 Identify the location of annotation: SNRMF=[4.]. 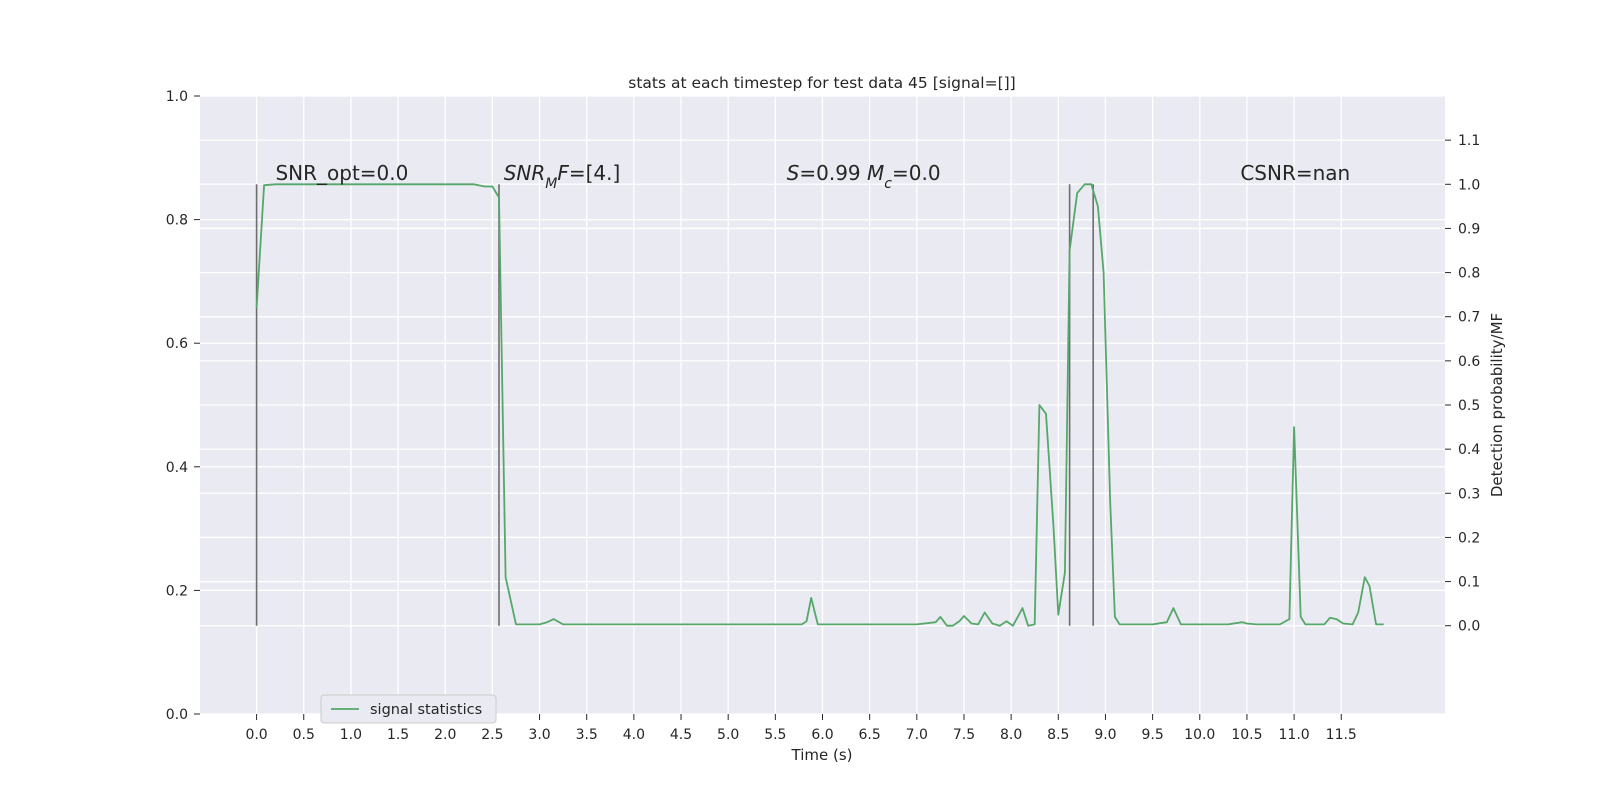
(562, 176).